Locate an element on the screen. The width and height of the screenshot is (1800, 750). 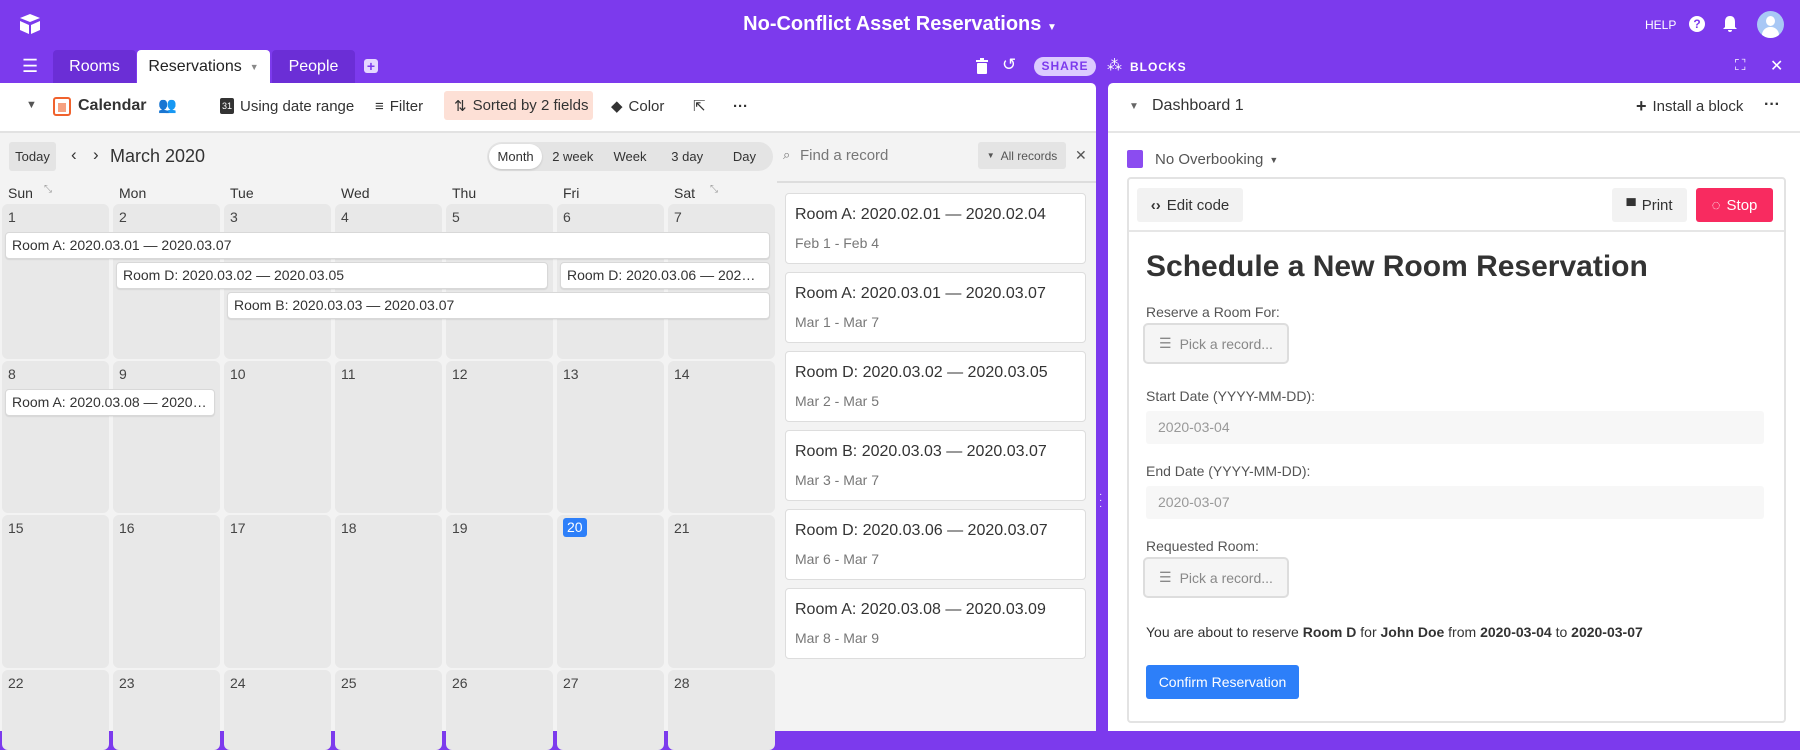
record-title: Room A: 2020.03.08 — 2020.03.09 is located at coordinates (920, 609).